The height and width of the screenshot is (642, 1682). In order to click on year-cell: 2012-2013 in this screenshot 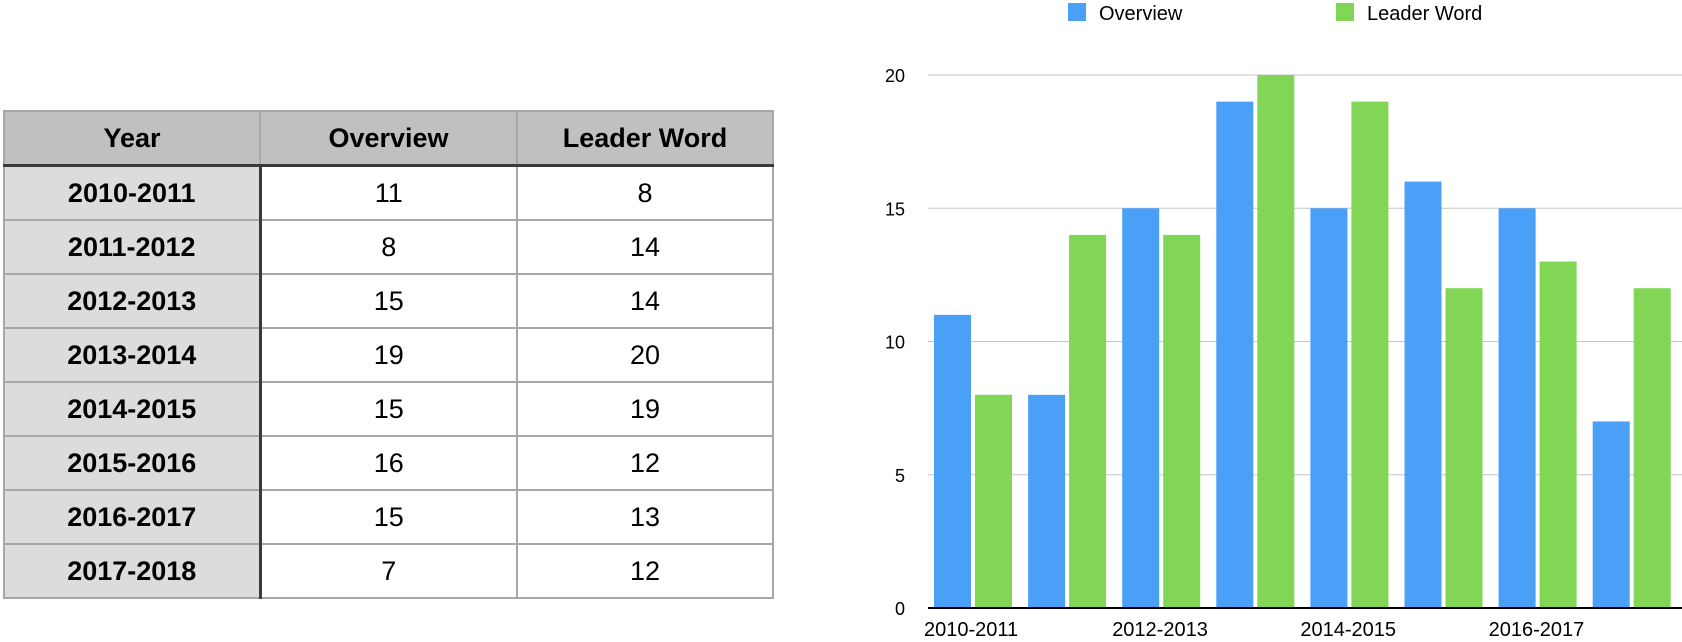, I will do `click(132, 301)`.